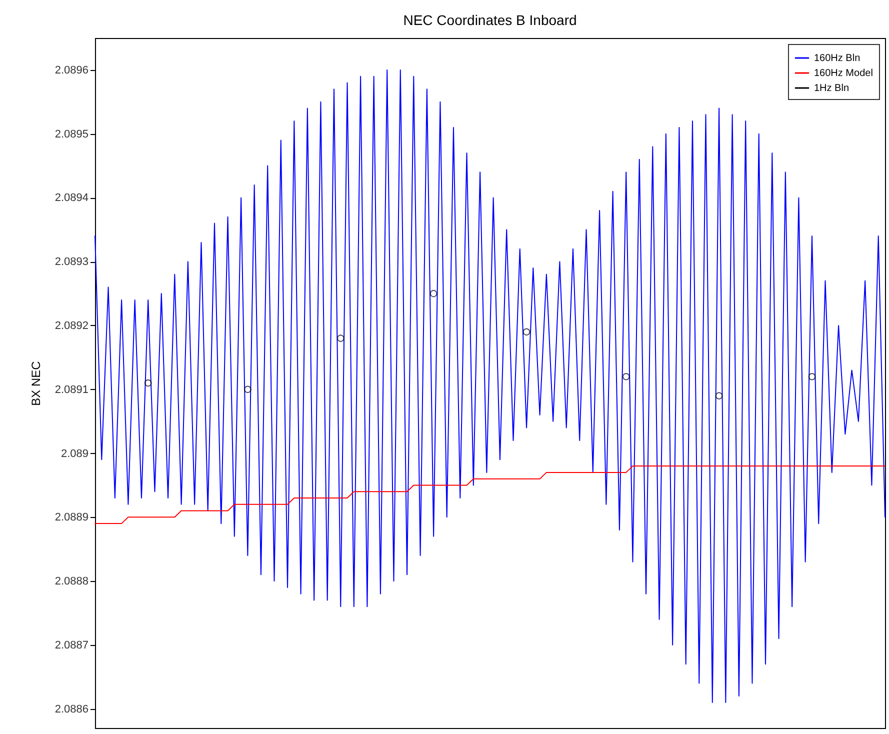 The image size is (889, 734). What do you see at coordinates (490, 20) in the screenshot?
I see `chart-title: NEC Coordinates B Inboard` at bounding box center [490, 20].